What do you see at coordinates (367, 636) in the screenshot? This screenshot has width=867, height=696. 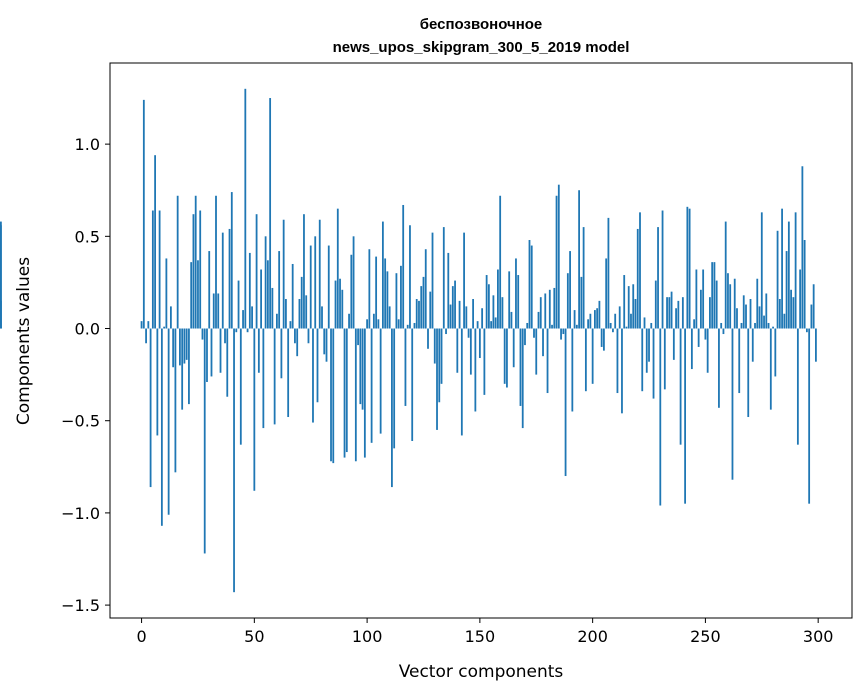 I see `x-tick-label: 100` at bounding box center [367, 636].